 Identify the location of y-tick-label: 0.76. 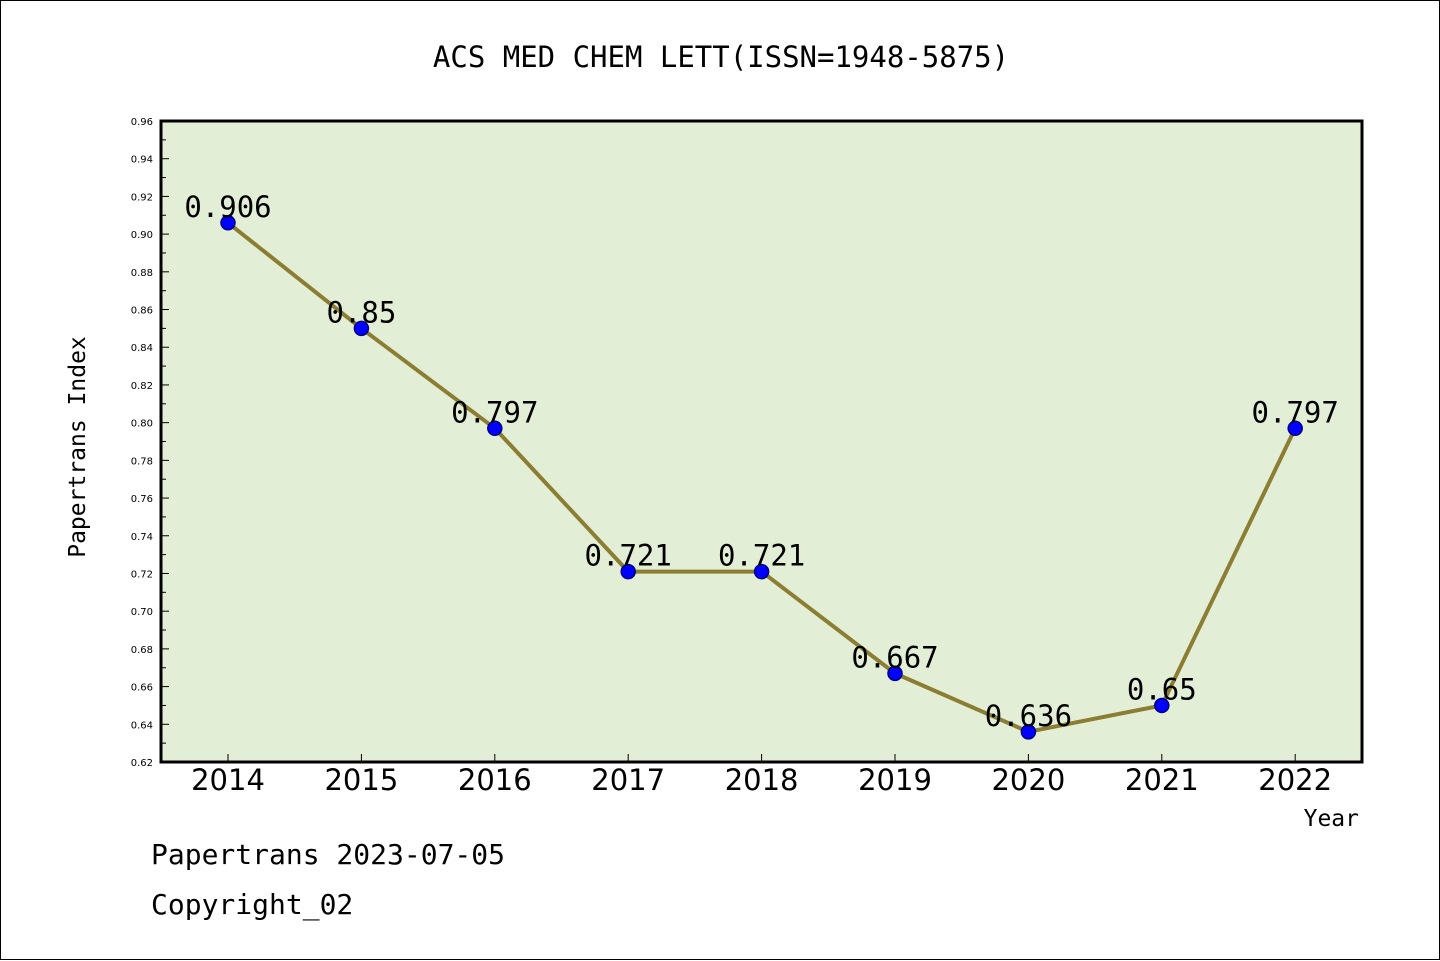
(142, 499).